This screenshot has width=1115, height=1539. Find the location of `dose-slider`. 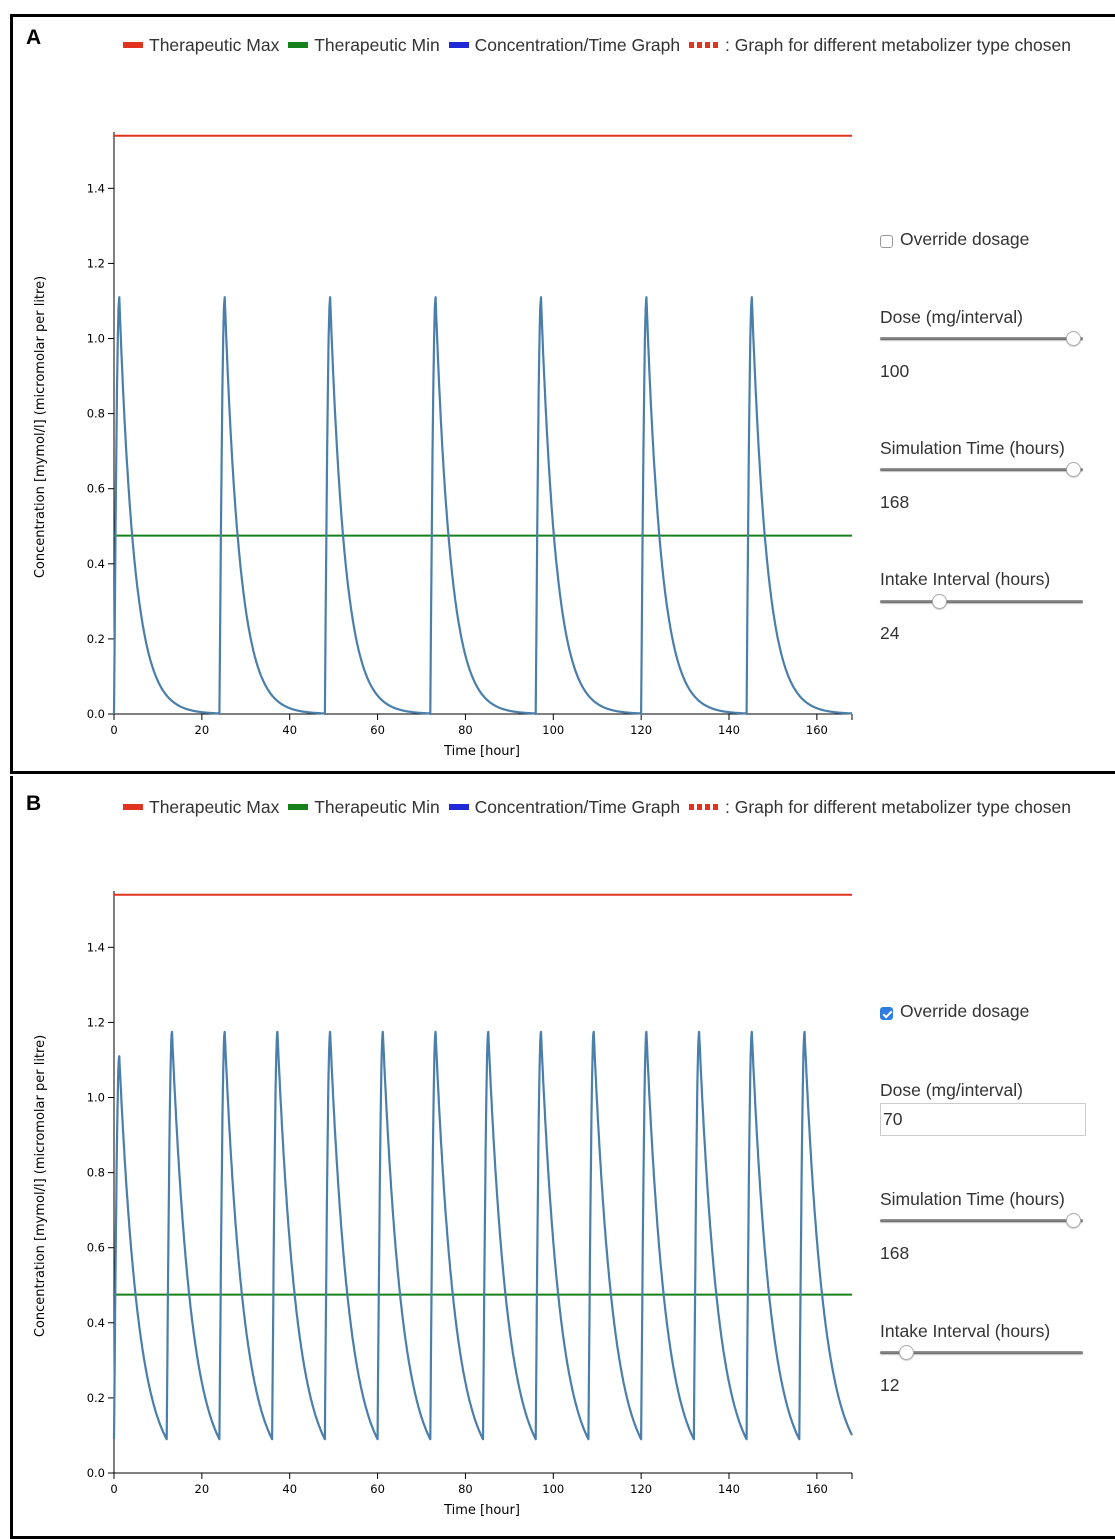

dose-slider is located at coordinates (981, 338).